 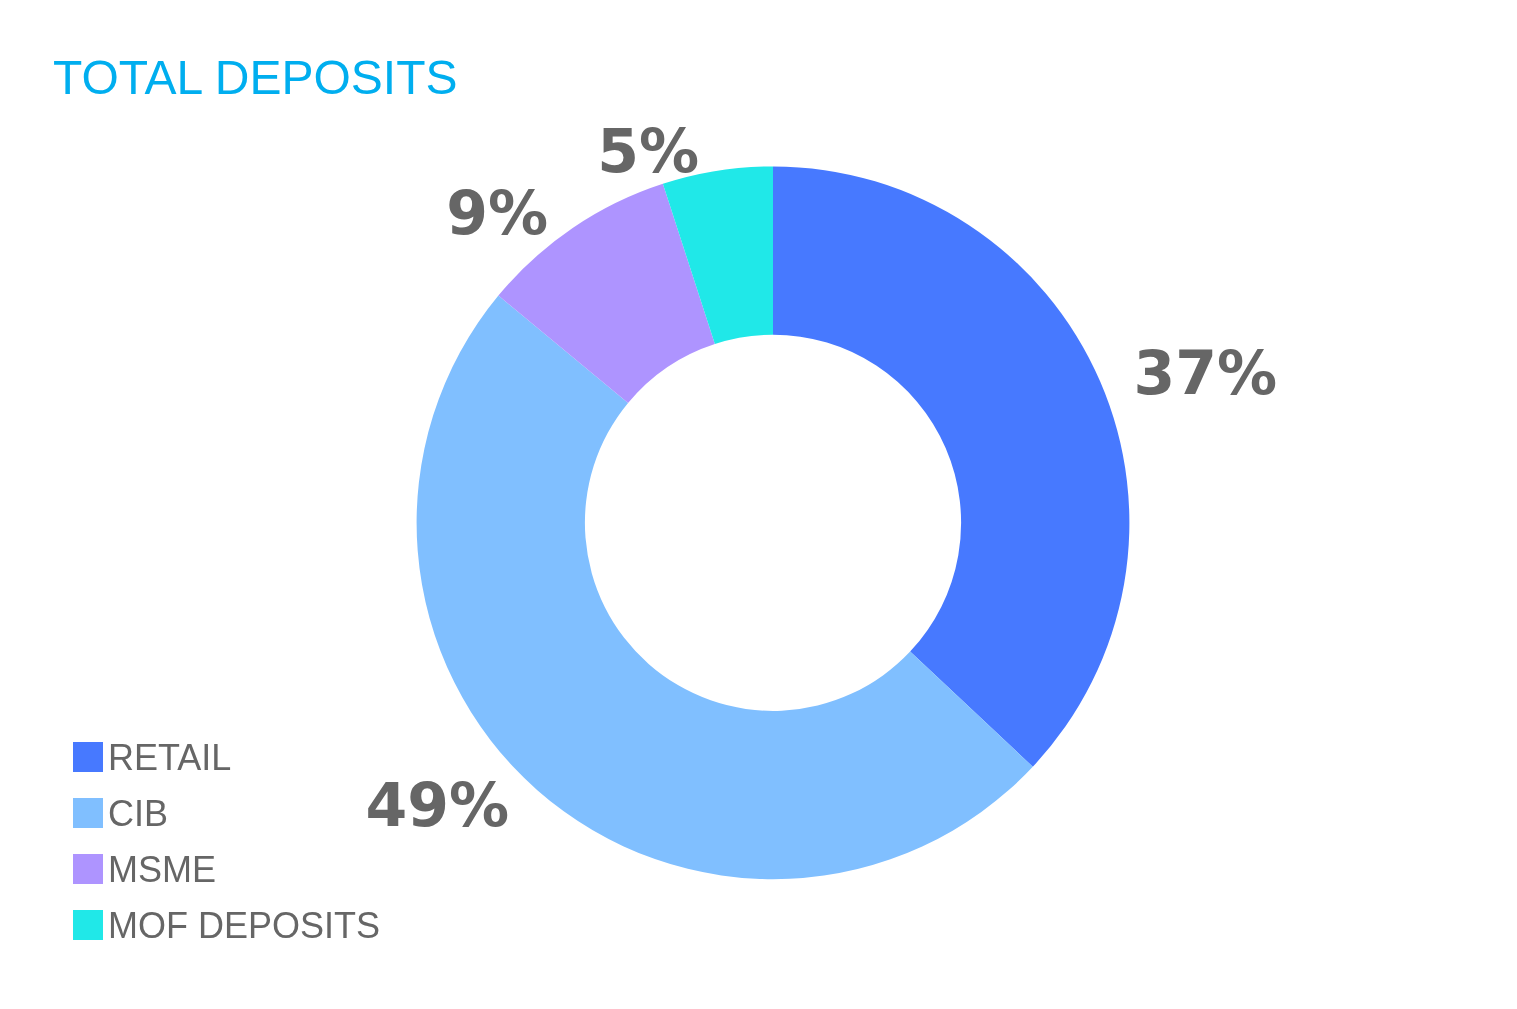 I want to click on data-label: 5%, so click(x=648, y=151).